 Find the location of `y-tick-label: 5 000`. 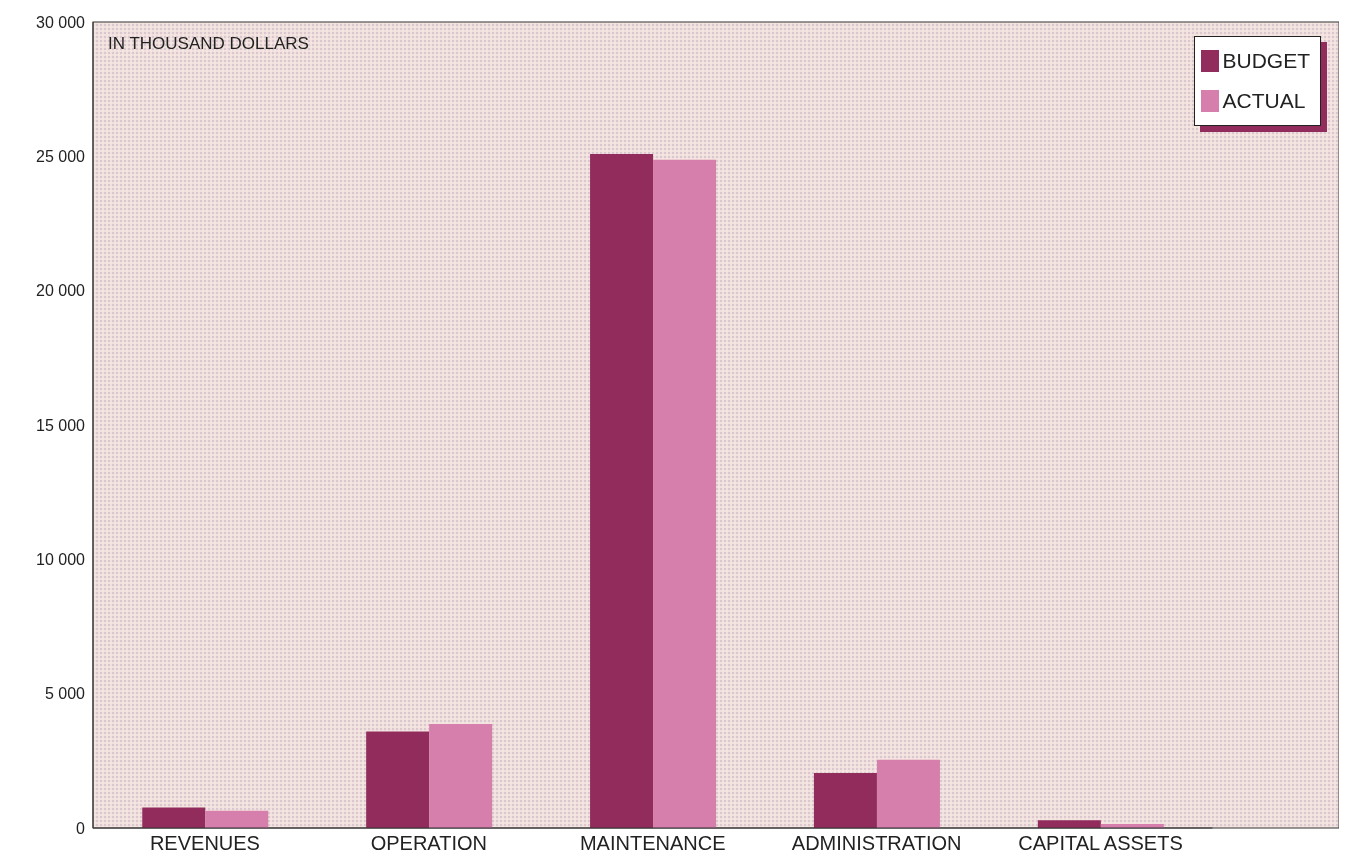

y-tick-label: 5 000 is located at coordinates (65, 694).